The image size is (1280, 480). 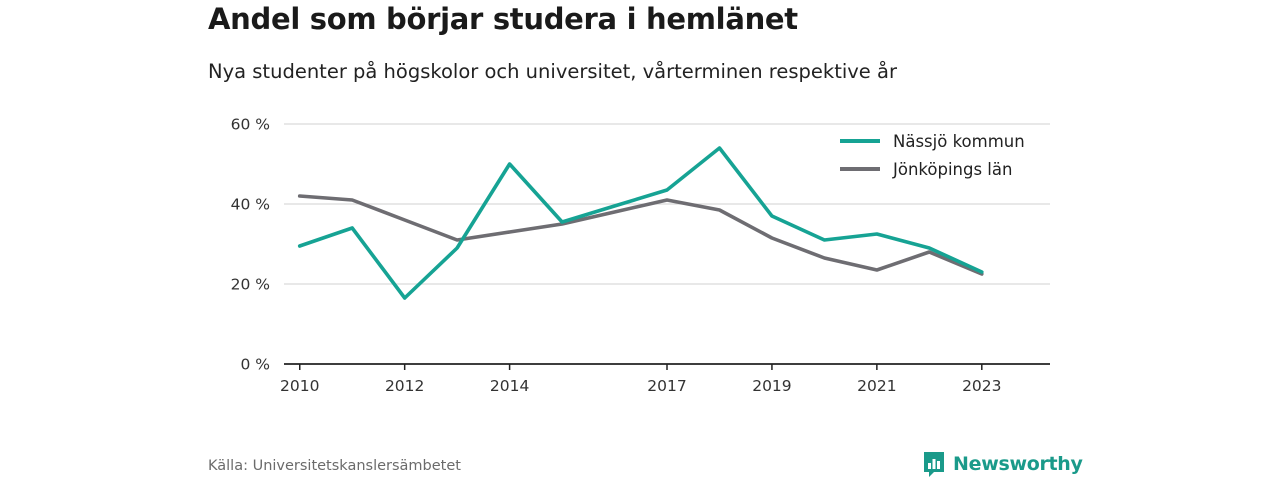 I want to click on legend-label: Nässjö kommun, so click(x=959, y=141).